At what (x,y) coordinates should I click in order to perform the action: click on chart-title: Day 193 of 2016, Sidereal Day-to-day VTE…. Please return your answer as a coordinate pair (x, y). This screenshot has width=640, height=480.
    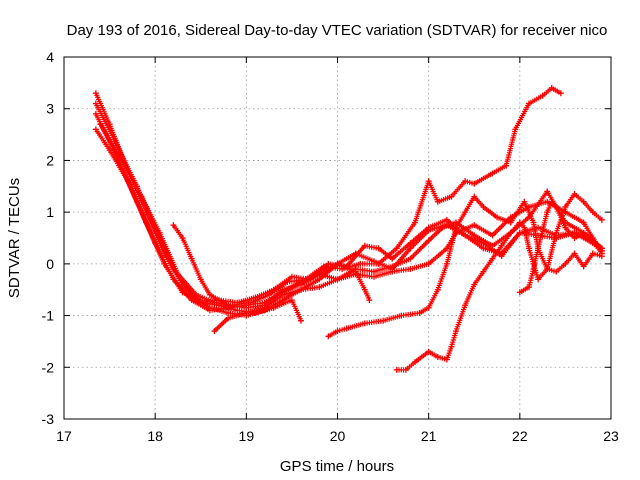
    Looking at the image, I should click on (337, 30).